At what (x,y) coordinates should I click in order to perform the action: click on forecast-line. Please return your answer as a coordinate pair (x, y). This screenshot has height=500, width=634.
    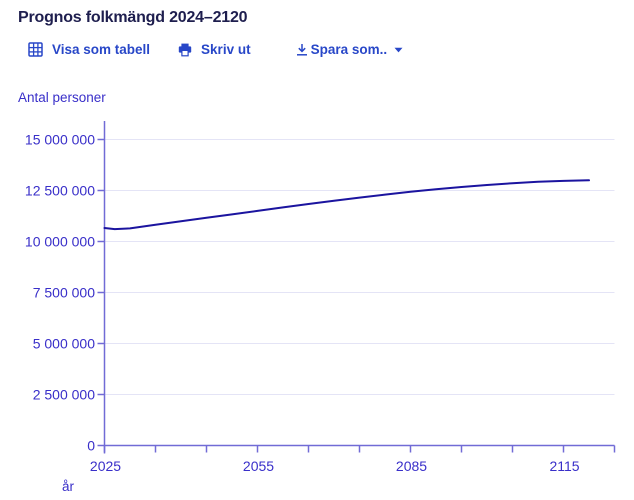
    Looking at the image, I should click on (346, 205).